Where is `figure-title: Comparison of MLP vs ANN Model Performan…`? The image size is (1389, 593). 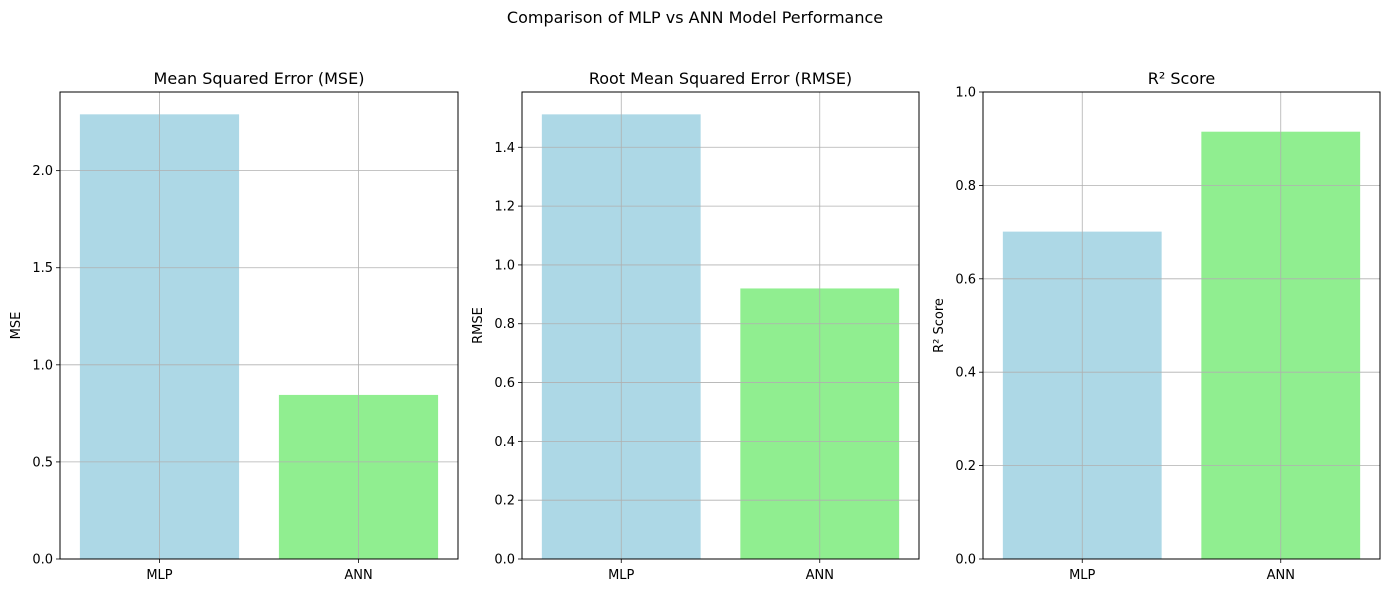 figure-title: Comparison of MLP vs ANN Model Performan… is located at coordinates (695, 17).